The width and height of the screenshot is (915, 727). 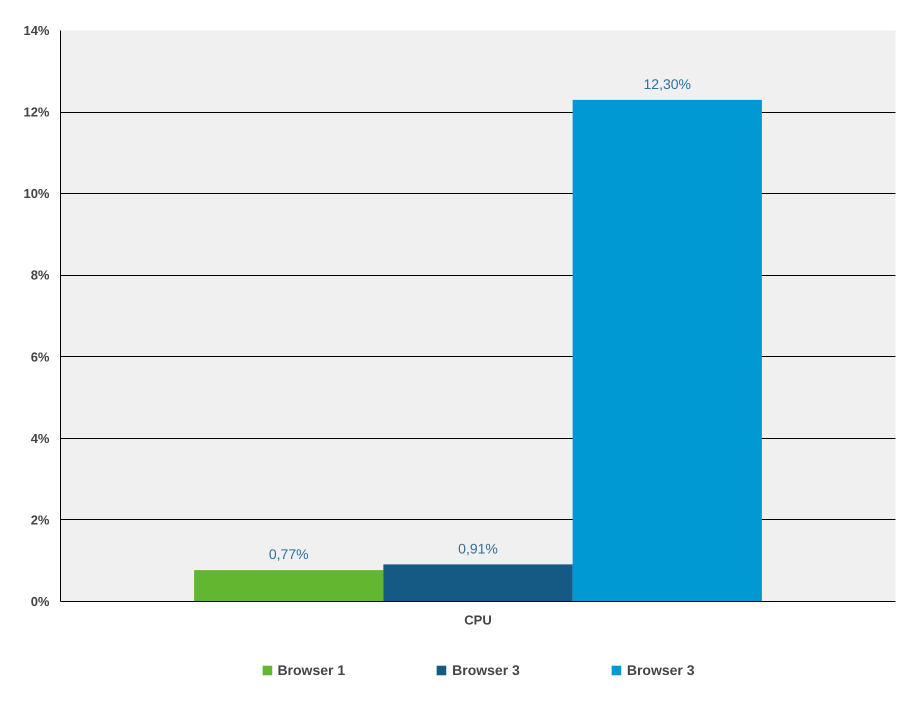 What do you see at coordinates (478, 548) in the screenshot?
I see `data-label: 0,91%` at bounding box center [478, 548].